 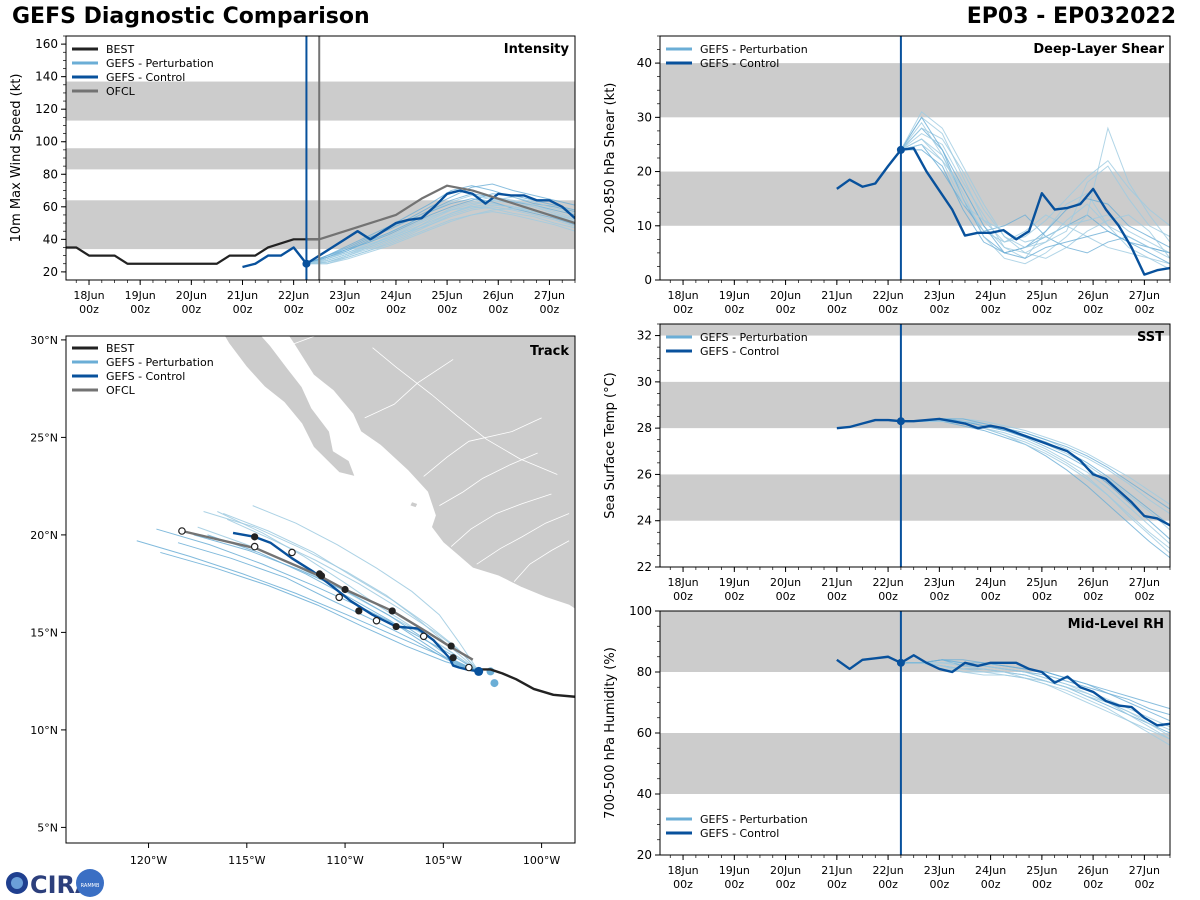 I want to click on sst-xtick-label: 18Jun, so click(x=682, y=582).